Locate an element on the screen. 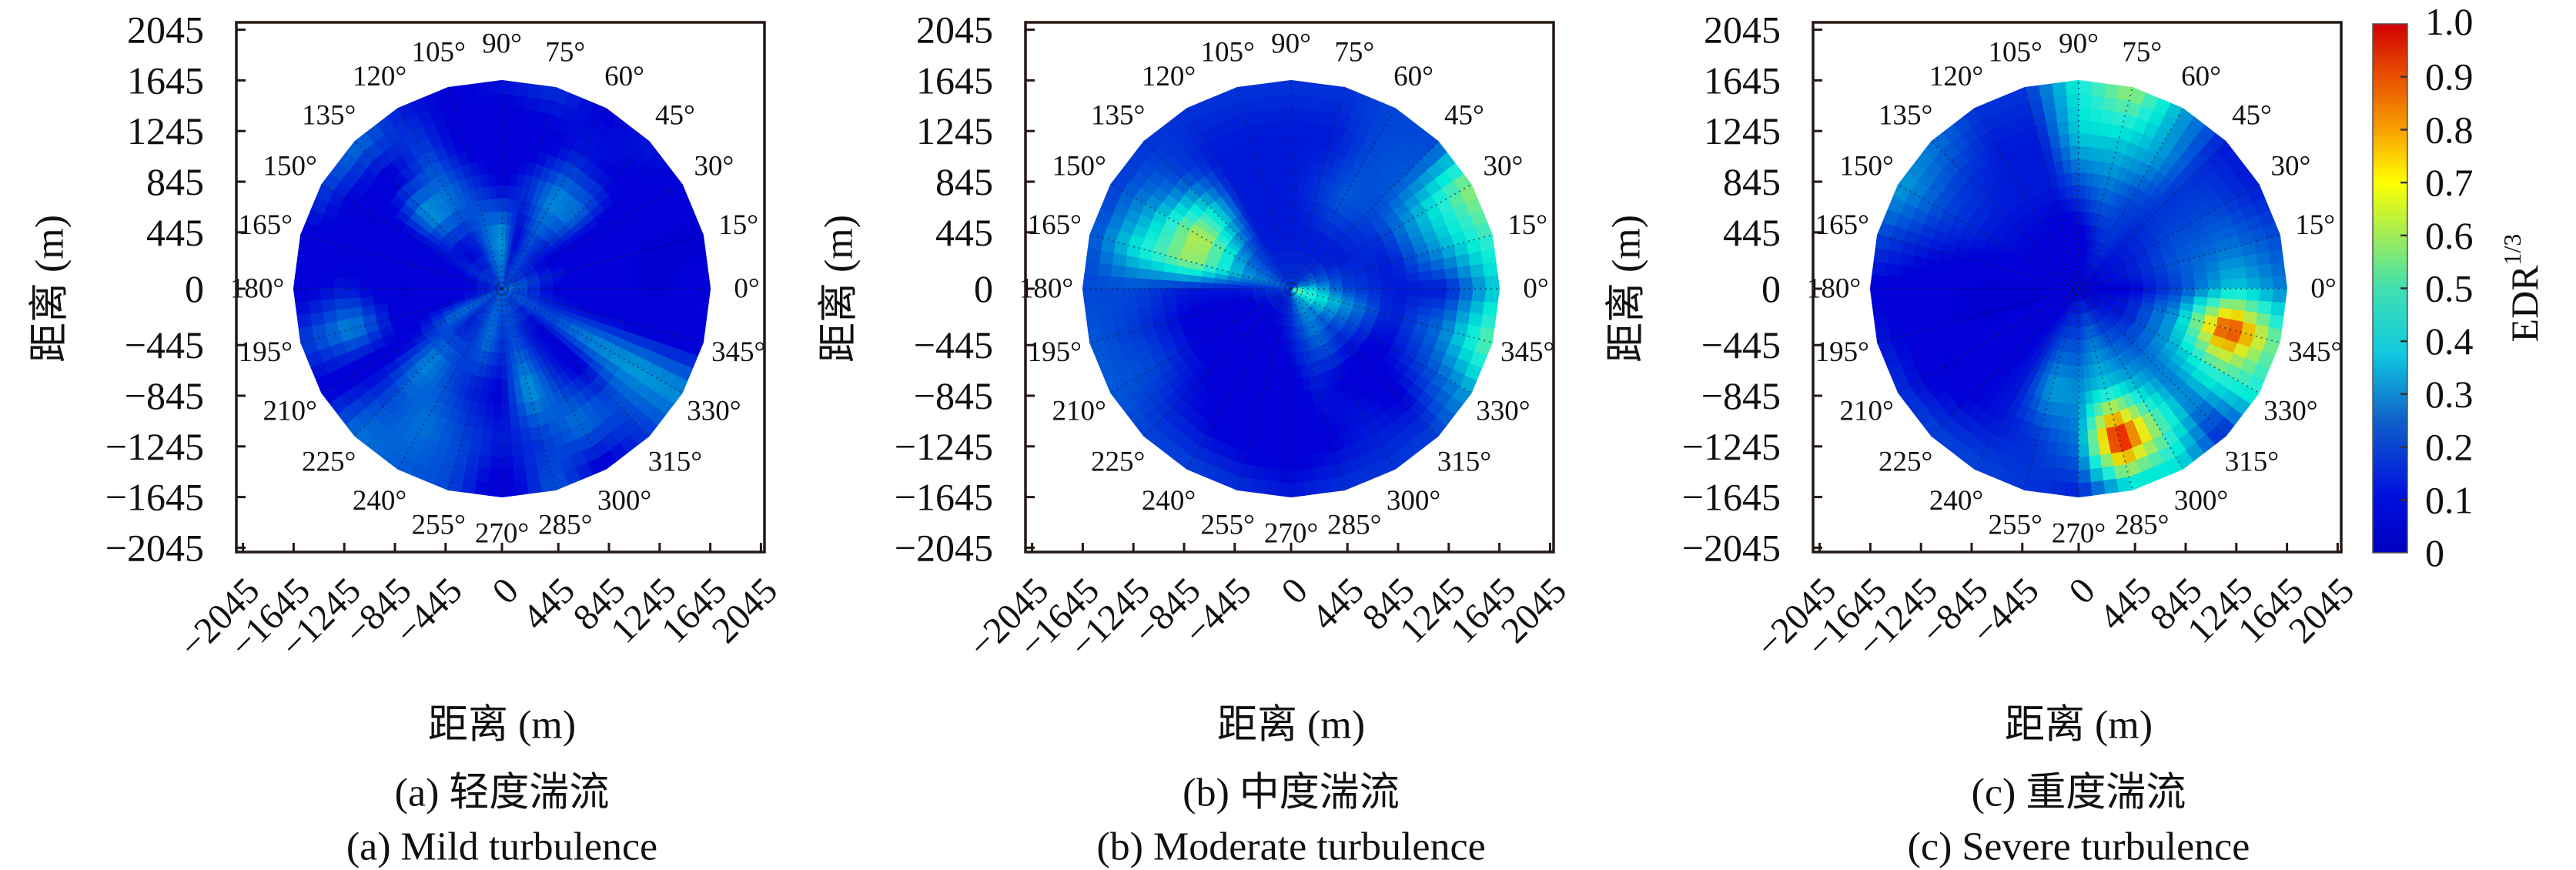 The height and width of the screenshot is (870, 2576). angle-label: 300° is located at coordinates (624, 501).